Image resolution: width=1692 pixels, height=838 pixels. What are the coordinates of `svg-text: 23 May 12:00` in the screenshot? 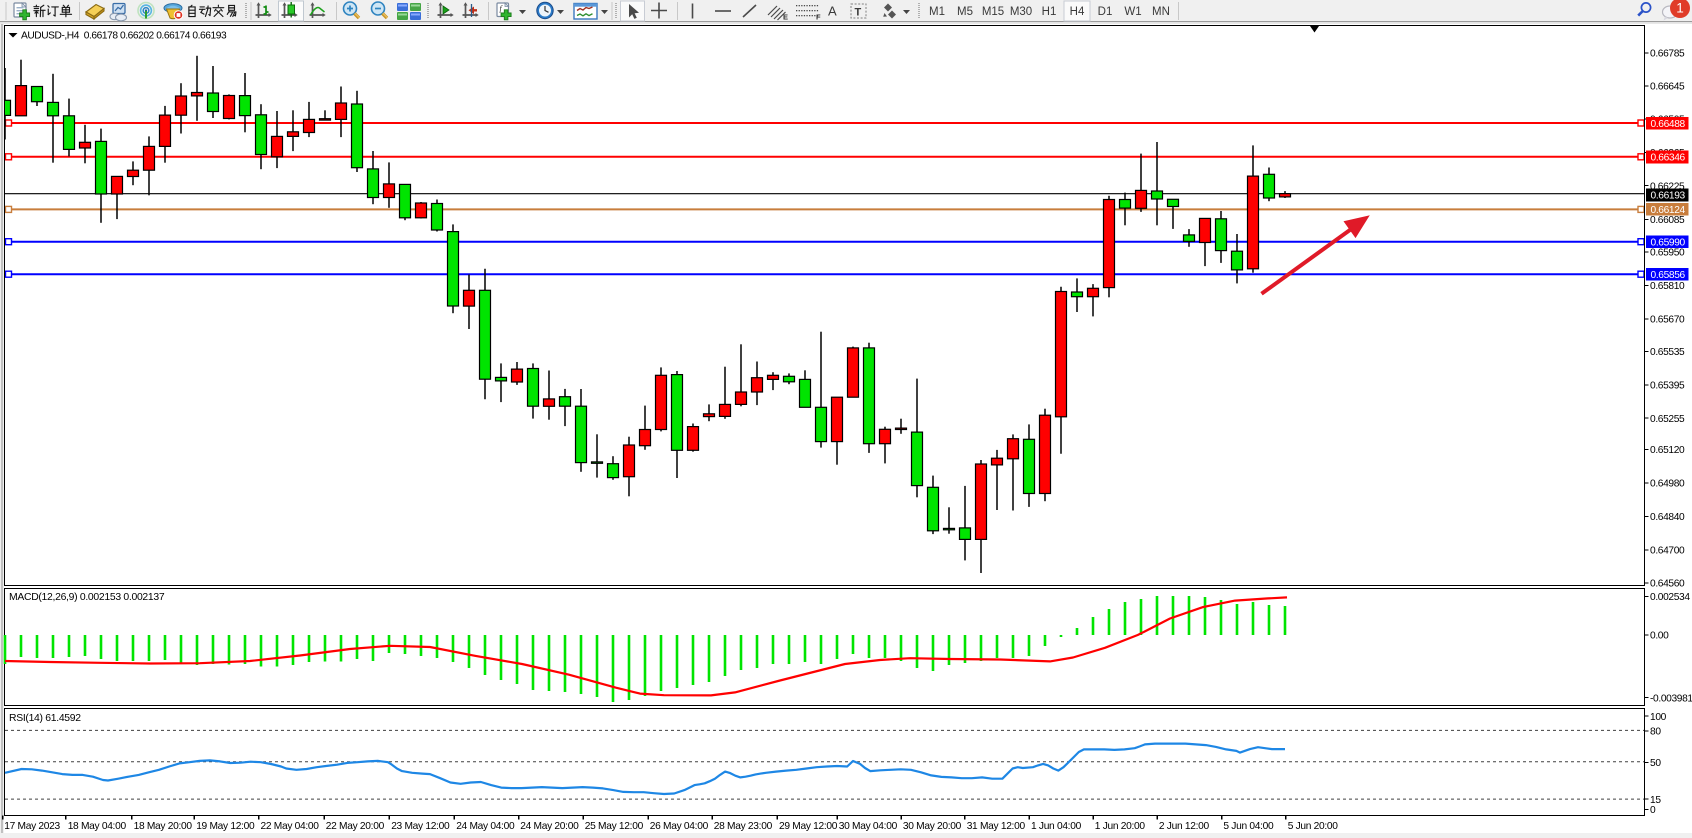 It's located at (420, 826).